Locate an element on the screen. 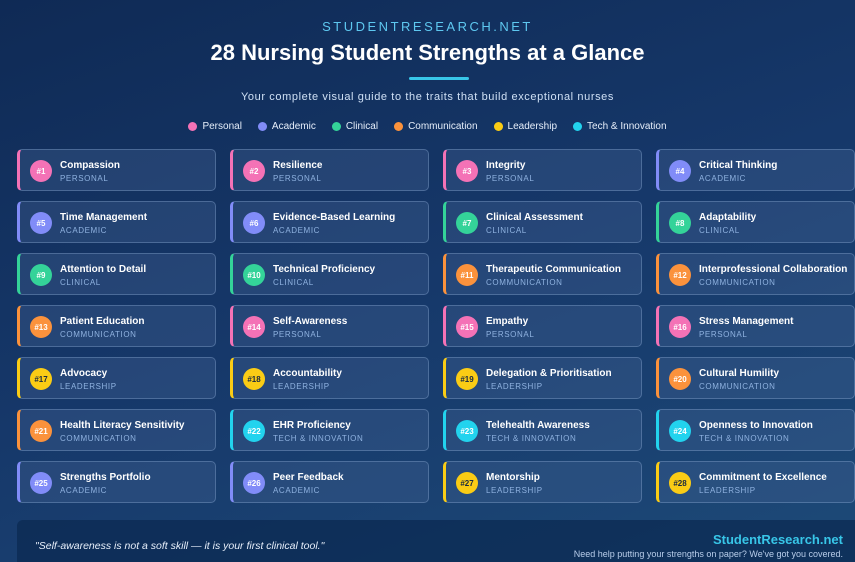 Image resolution: width=855 pixels, height=562 pixels. strength-card: #7 Clinical Assessment CLINICAL is located at coordinates (542, 222).